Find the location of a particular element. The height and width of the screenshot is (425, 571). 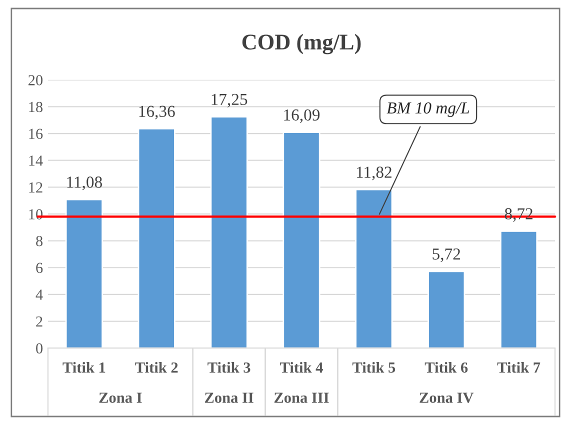

x-tick-label: Titik 2 is located at coordinates (156, 367).